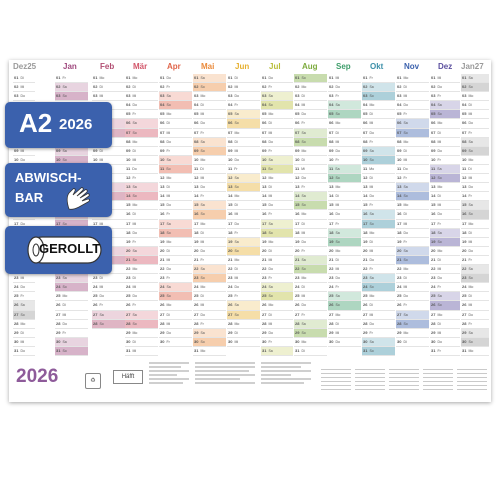 The width and height of the screenshot is (500, 500). What do you see at coordinates (331, 287) in the screenshot?
I see `day-number: 24` at bounding box center [331, 287].